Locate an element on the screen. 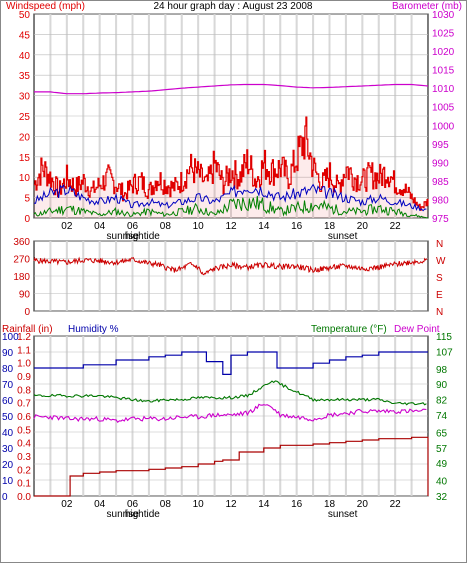  wind-tick-label: 45 is located at coordinates (25, 35).